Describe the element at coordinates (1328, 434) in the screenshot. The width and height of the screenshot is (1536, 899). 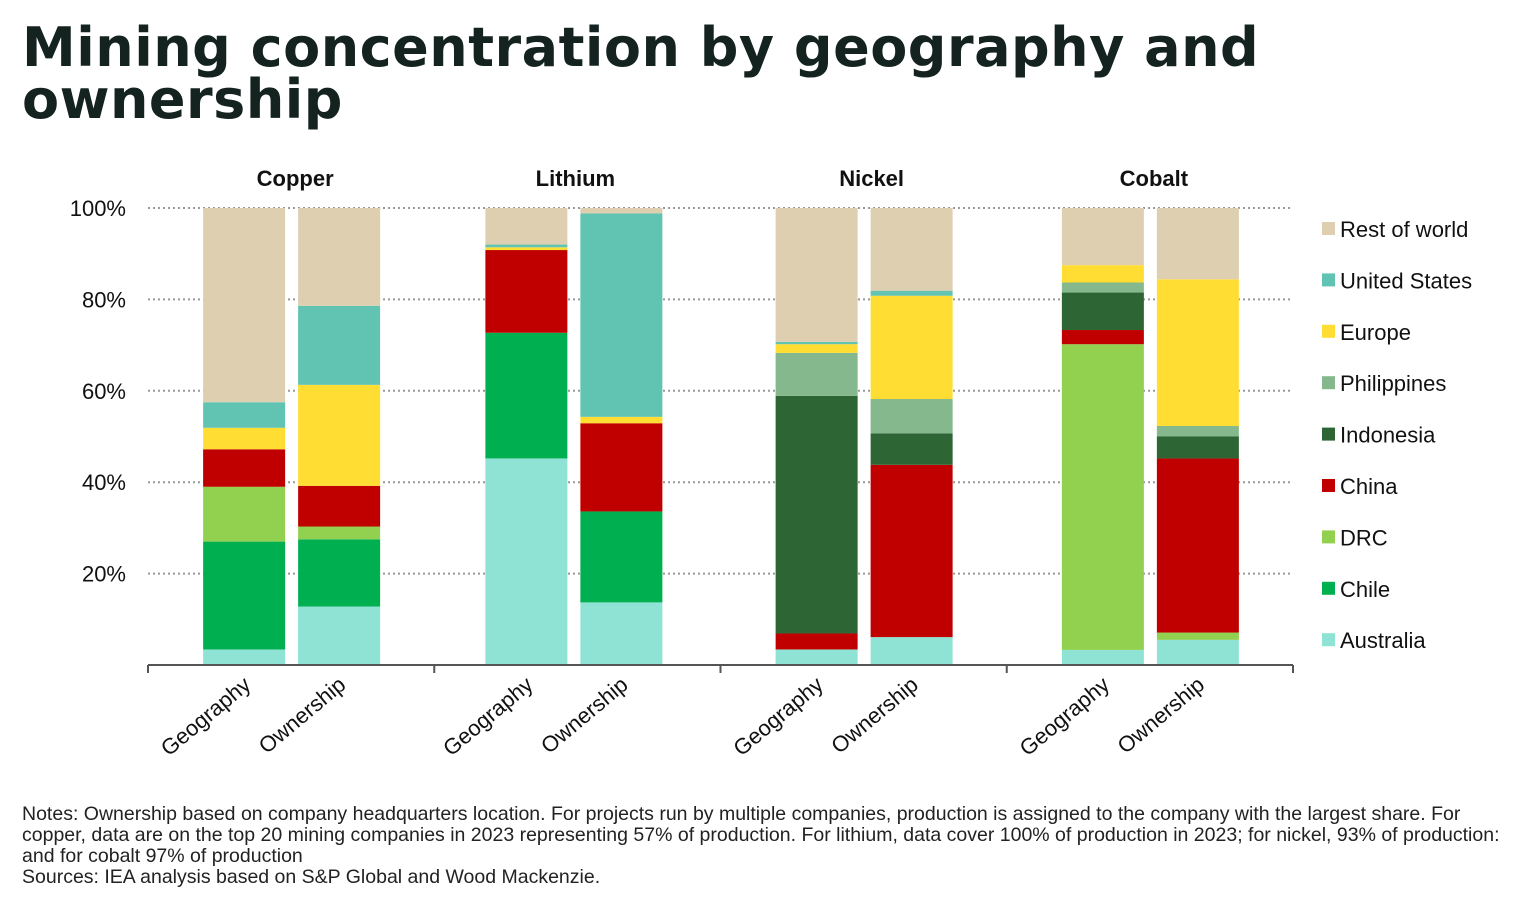
I see `legend-swatch-indonesia` at that location.